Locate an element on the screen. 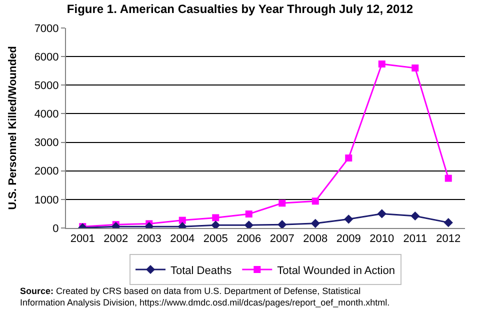  x-tick-label: 2006 is located at coordinates (249, 239).